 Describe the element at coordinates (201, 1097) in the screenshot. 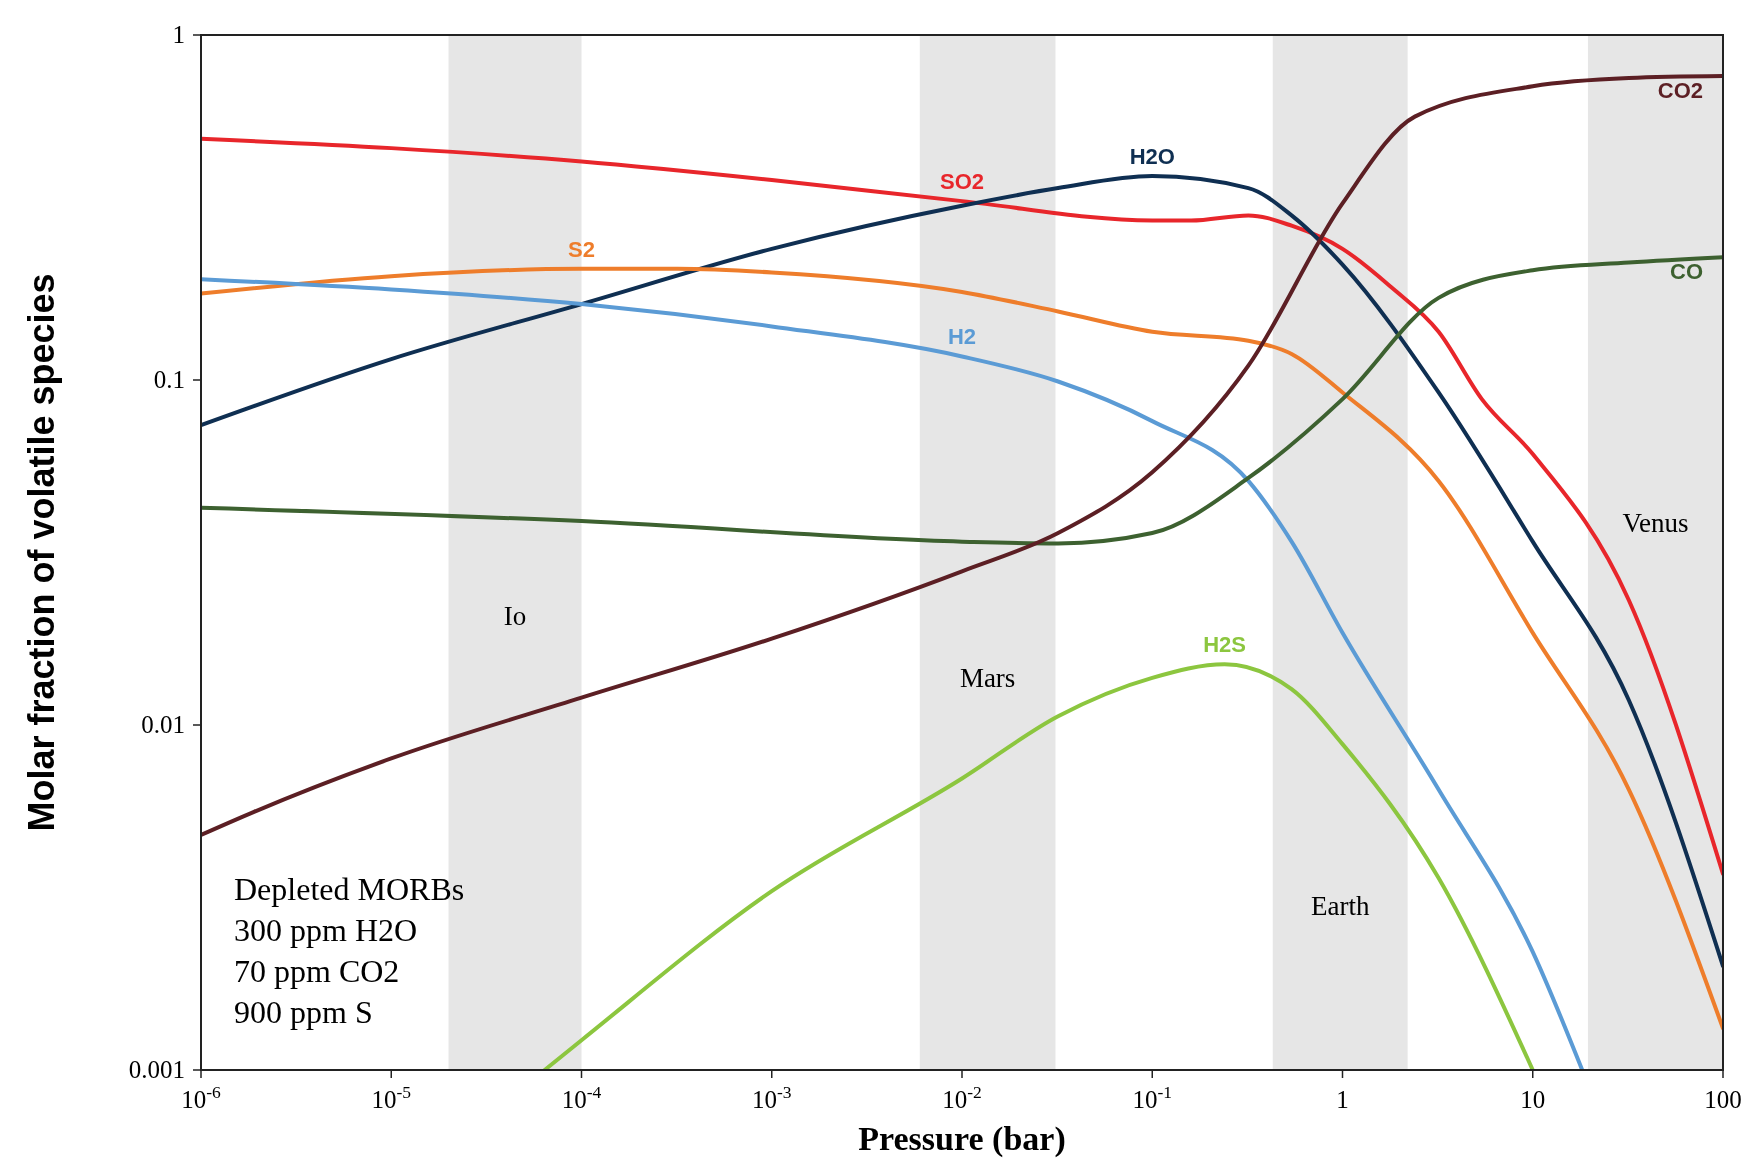

I see `x-tick-label: 10$^{-6}$` at that location.